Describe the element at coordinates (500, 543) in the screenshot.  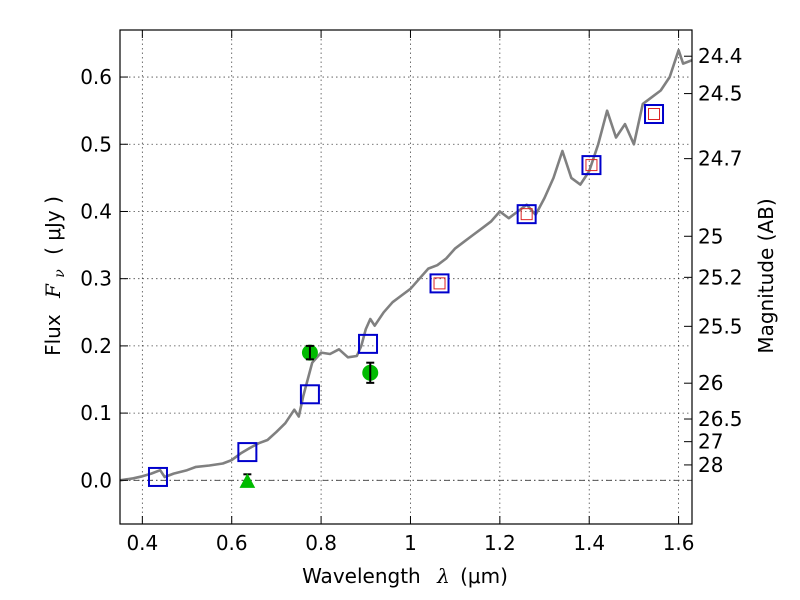
I see `x-tick-label: 1.2` at that location.